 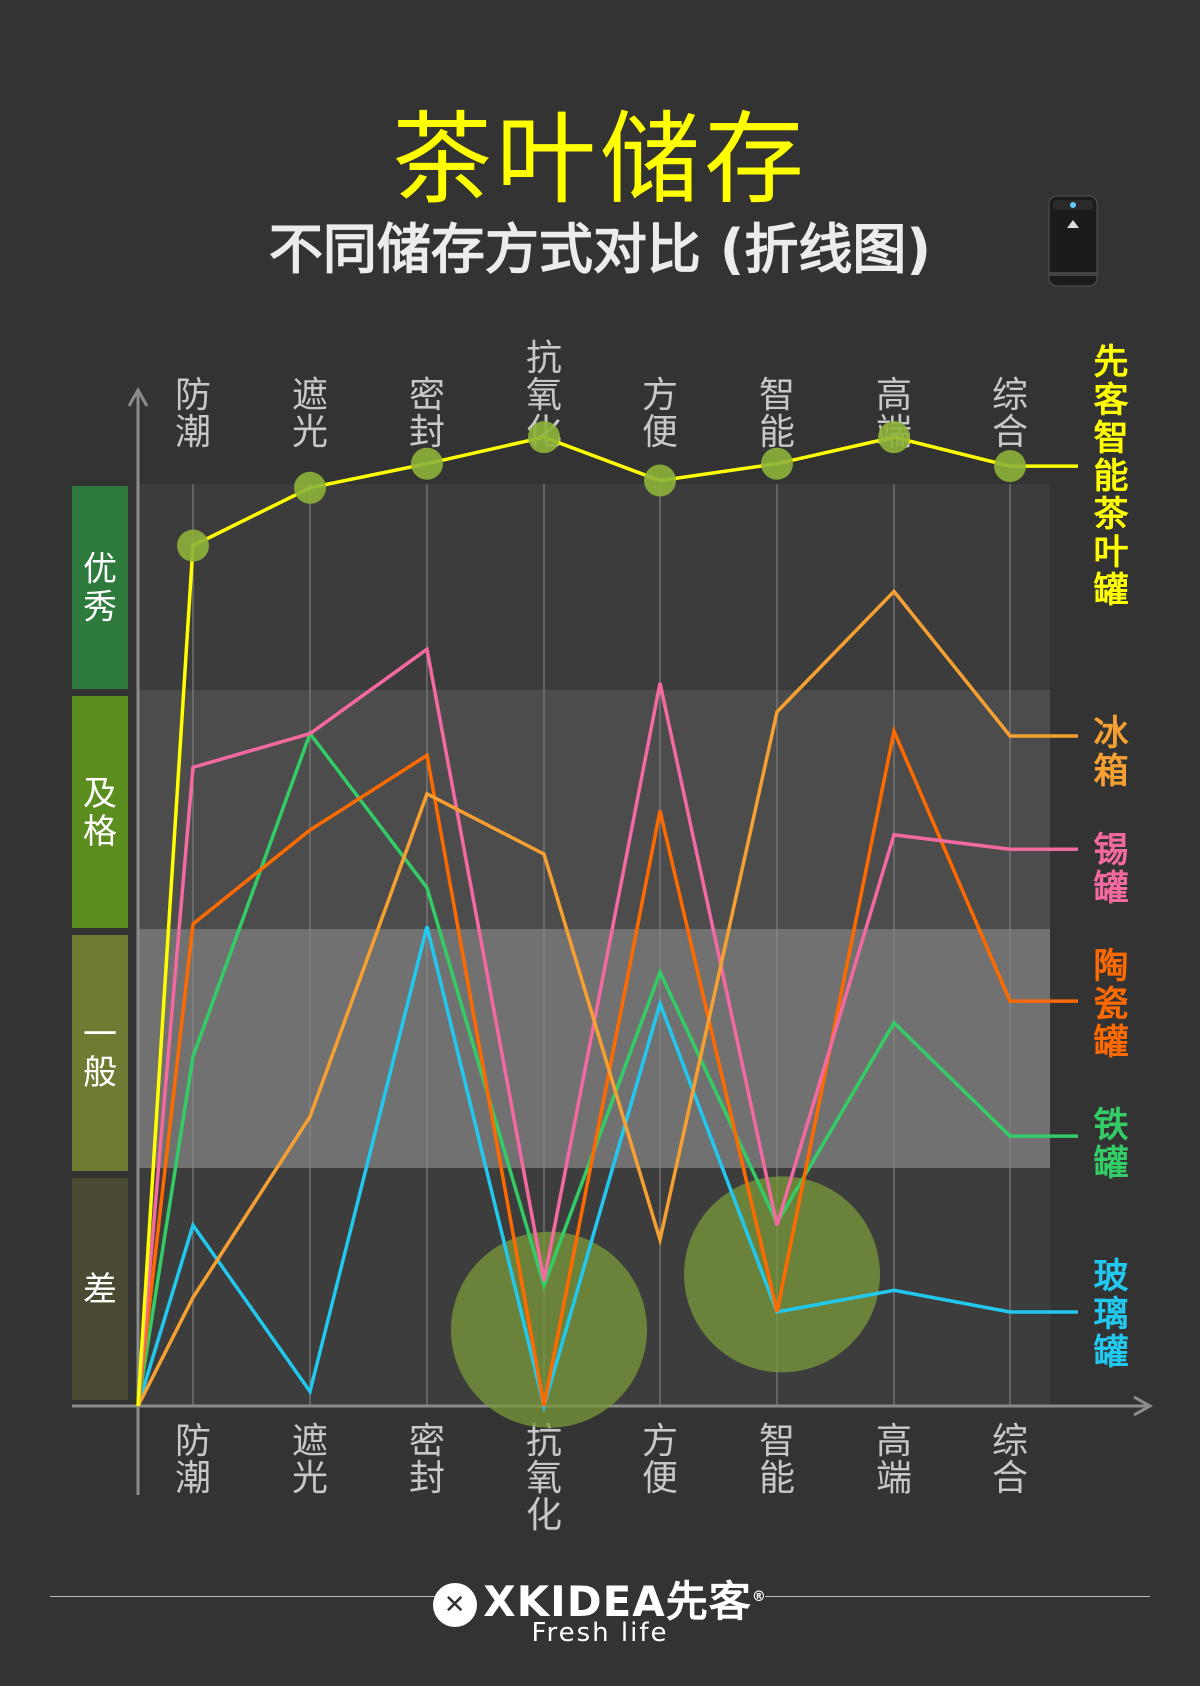 What do you see at coordinates (600, 159) in the screenshot?
I see `page-title: 茶叶储存` at bounding box center [600, 159].